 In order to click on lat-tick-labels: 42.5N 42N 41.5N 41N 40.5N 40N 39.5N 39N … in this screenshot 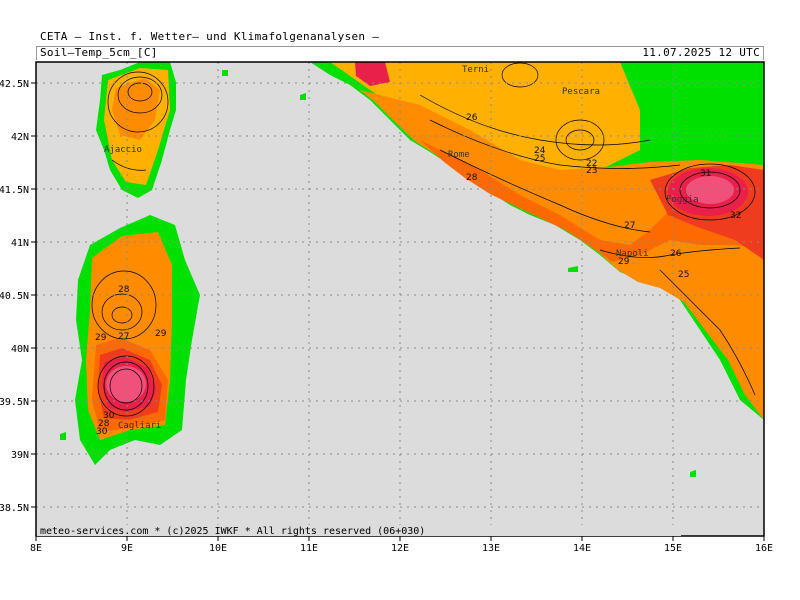, I will do `click(14, 296)`.